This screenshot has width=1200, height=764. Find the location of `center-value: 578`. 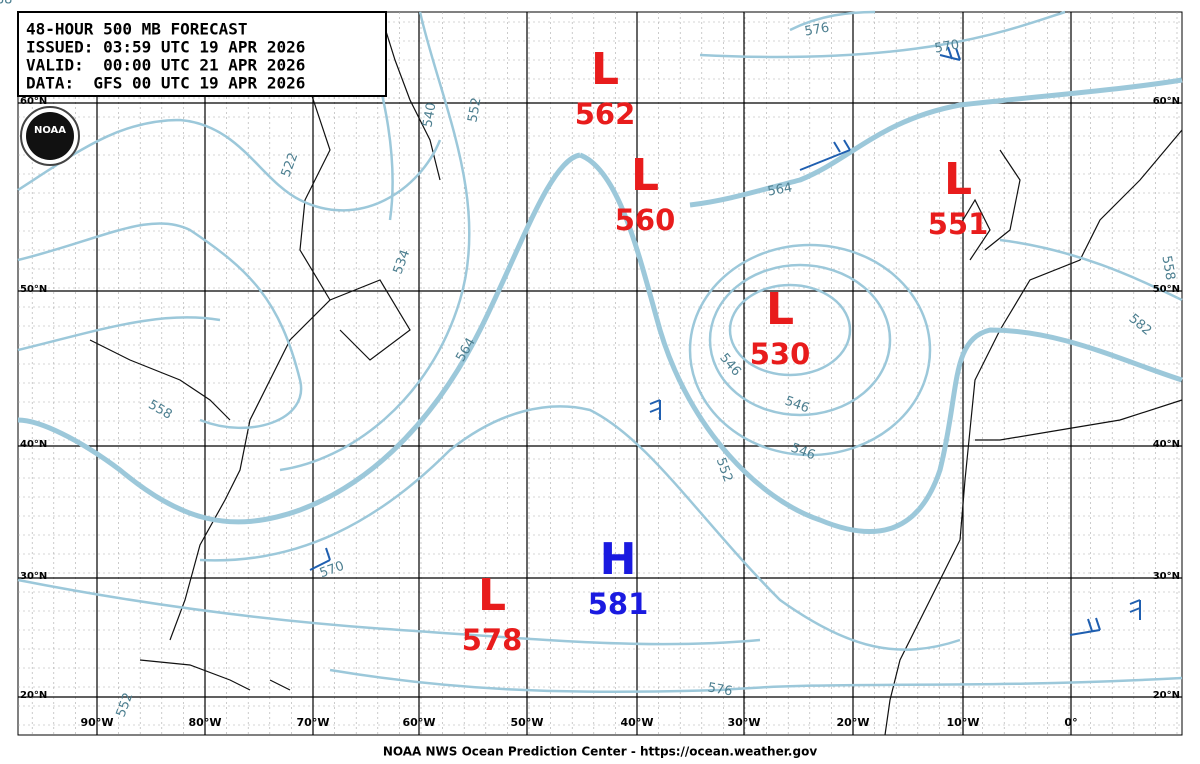

center-value: 578 is located at coordinates (492, 640).